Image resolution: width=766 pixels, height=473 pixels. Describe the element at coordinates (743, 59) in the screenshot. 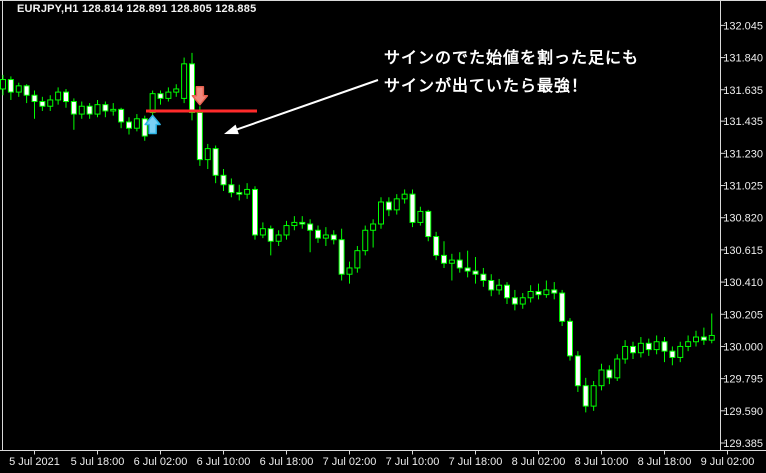

I see `price-axis-label: 131.840` at that location.